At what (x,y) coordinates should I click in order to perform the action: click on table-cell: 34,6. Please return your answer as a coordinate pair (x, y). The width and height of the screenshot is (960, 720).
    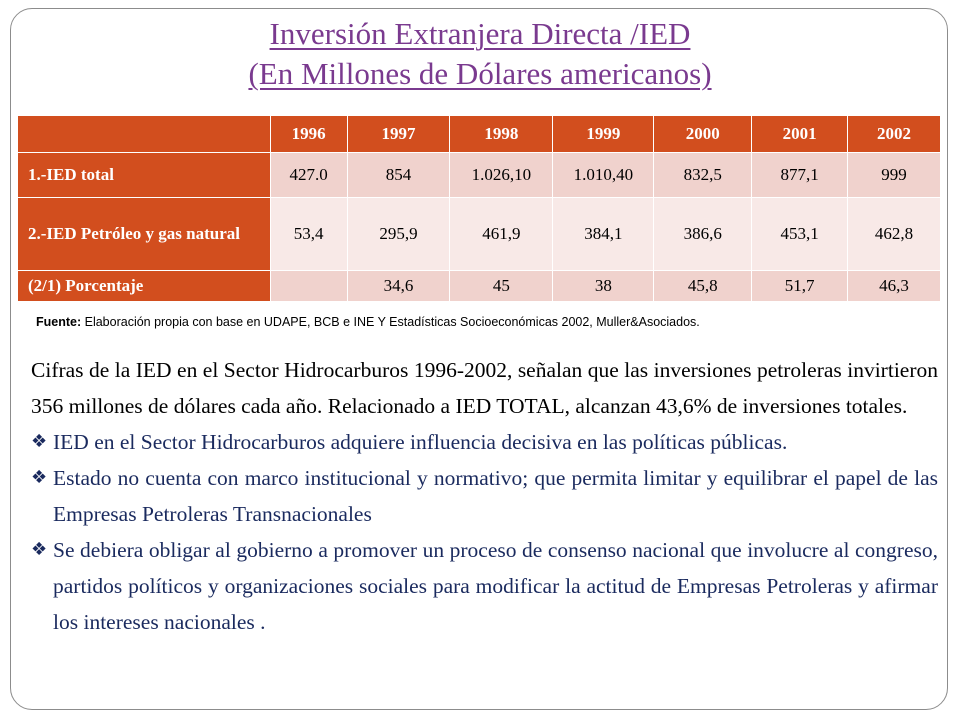
    Looking at the image, I should click on (398, 286).